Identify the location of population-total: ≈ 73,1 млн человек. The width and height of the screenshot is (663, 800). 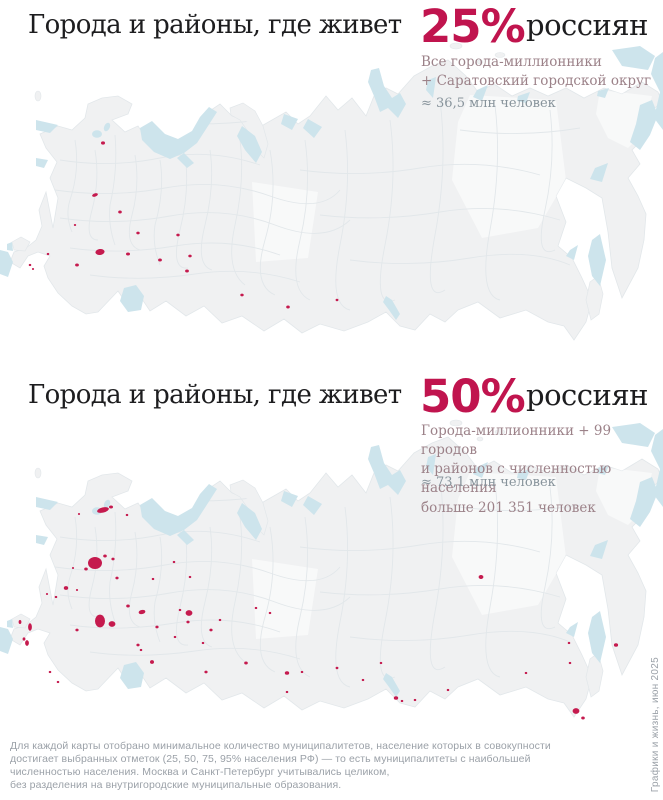
(488, 482).